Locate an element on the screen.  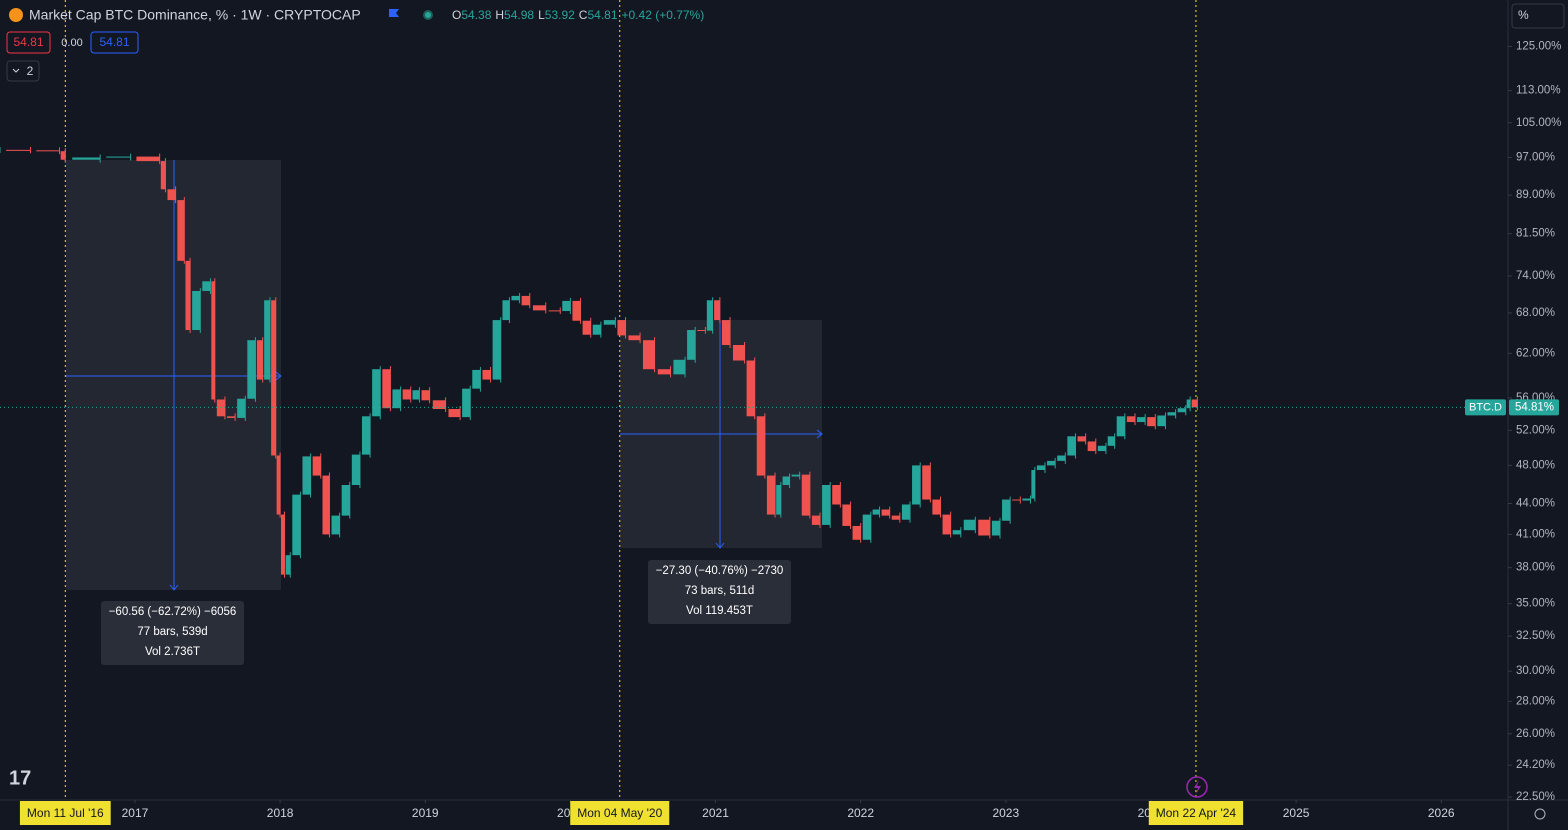
event-icon is located at coordinates (1197, 787).